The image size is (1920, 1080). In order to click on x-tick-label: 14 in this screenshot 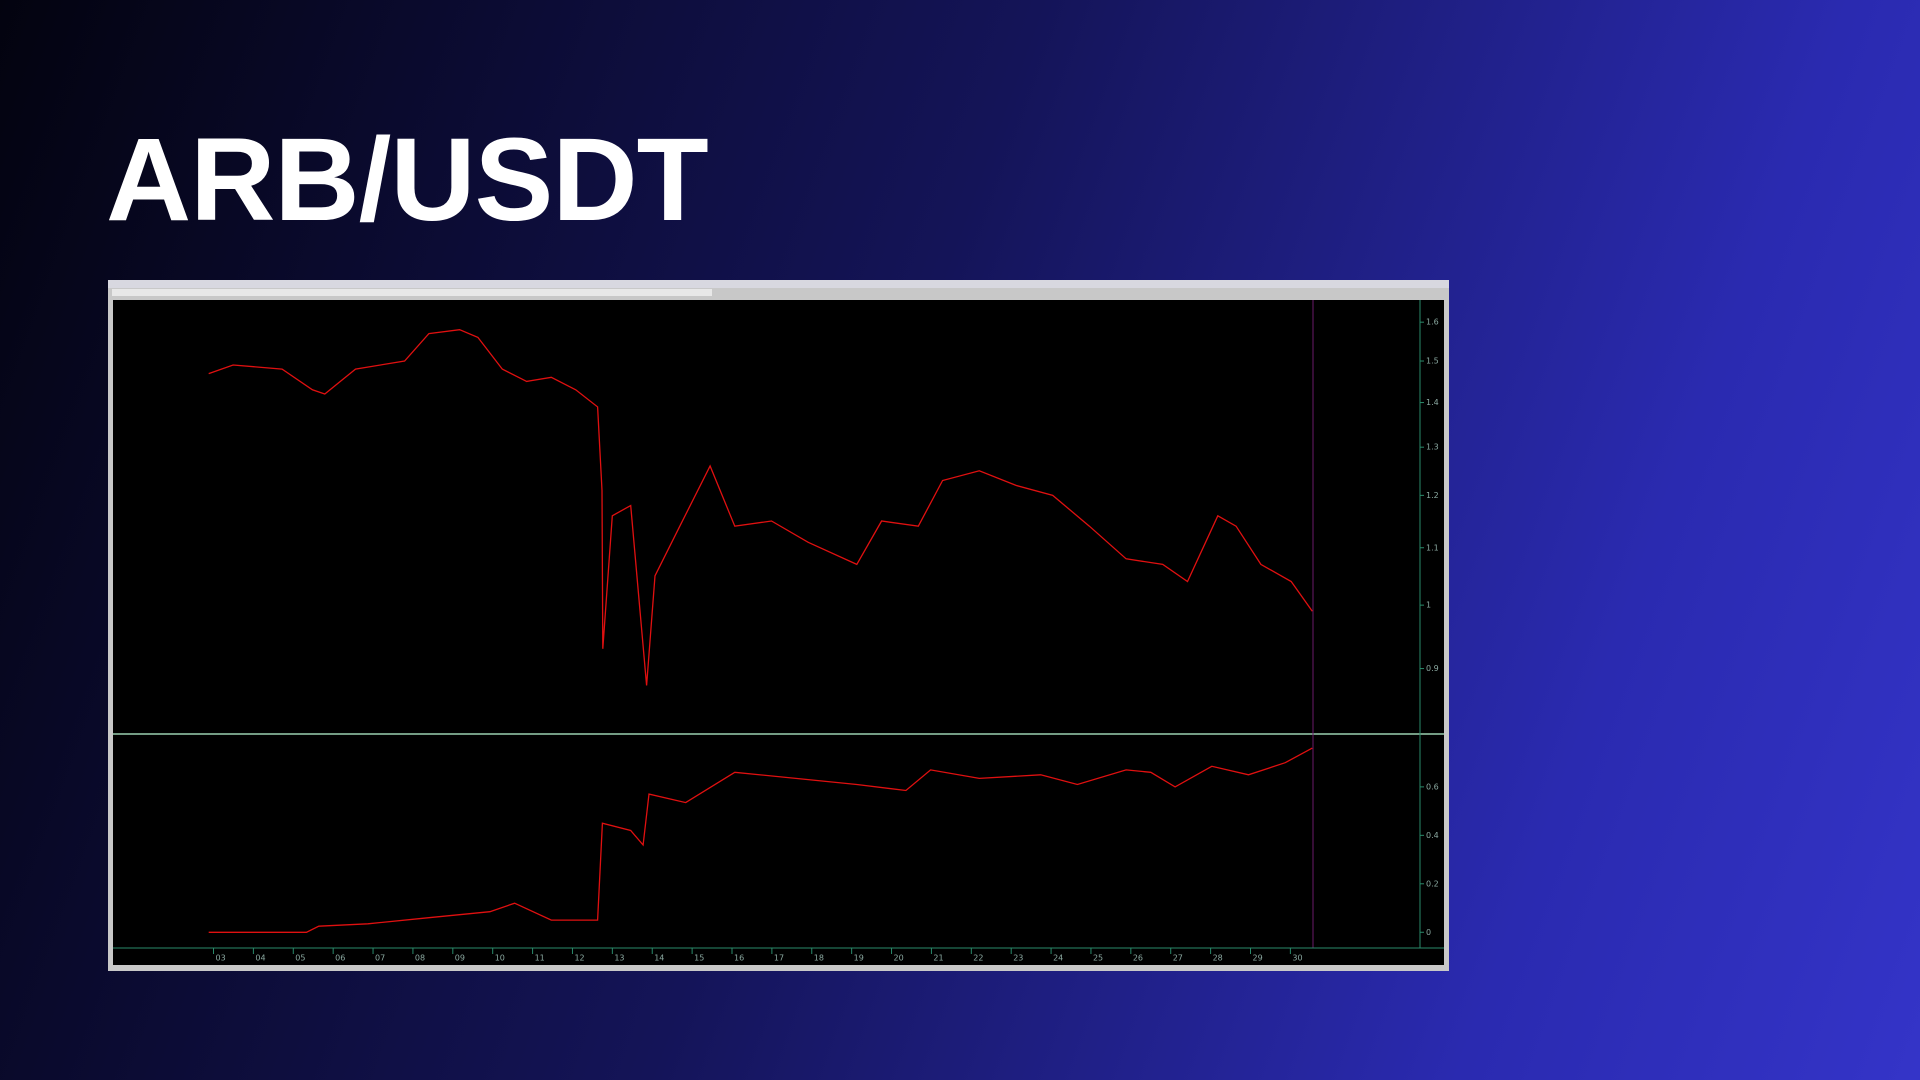, I will do `click(659, 958)`.